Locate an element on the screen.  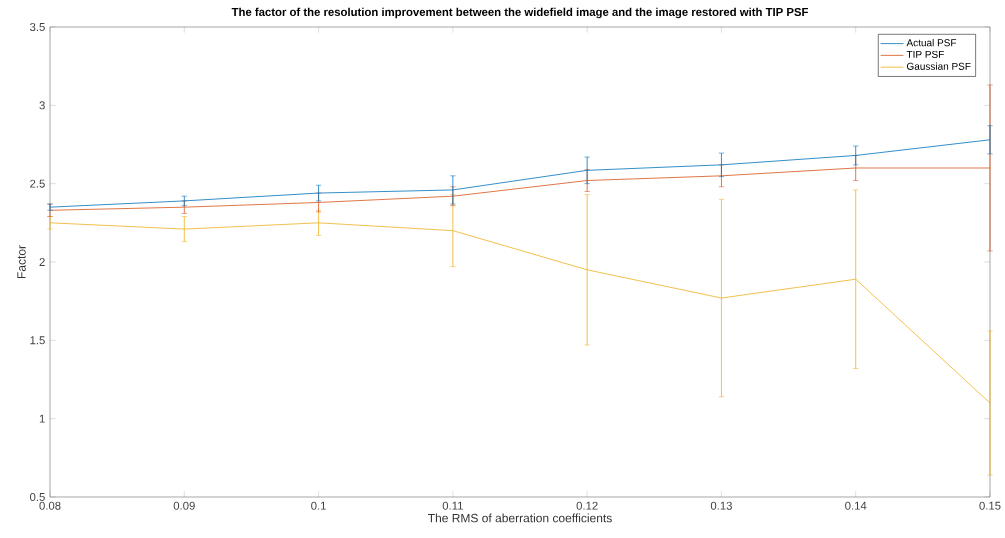
chart-title: The factor of the resolution improvement between the widefield image and the image restored with TIP PSF is located at coordinates (519, 13).